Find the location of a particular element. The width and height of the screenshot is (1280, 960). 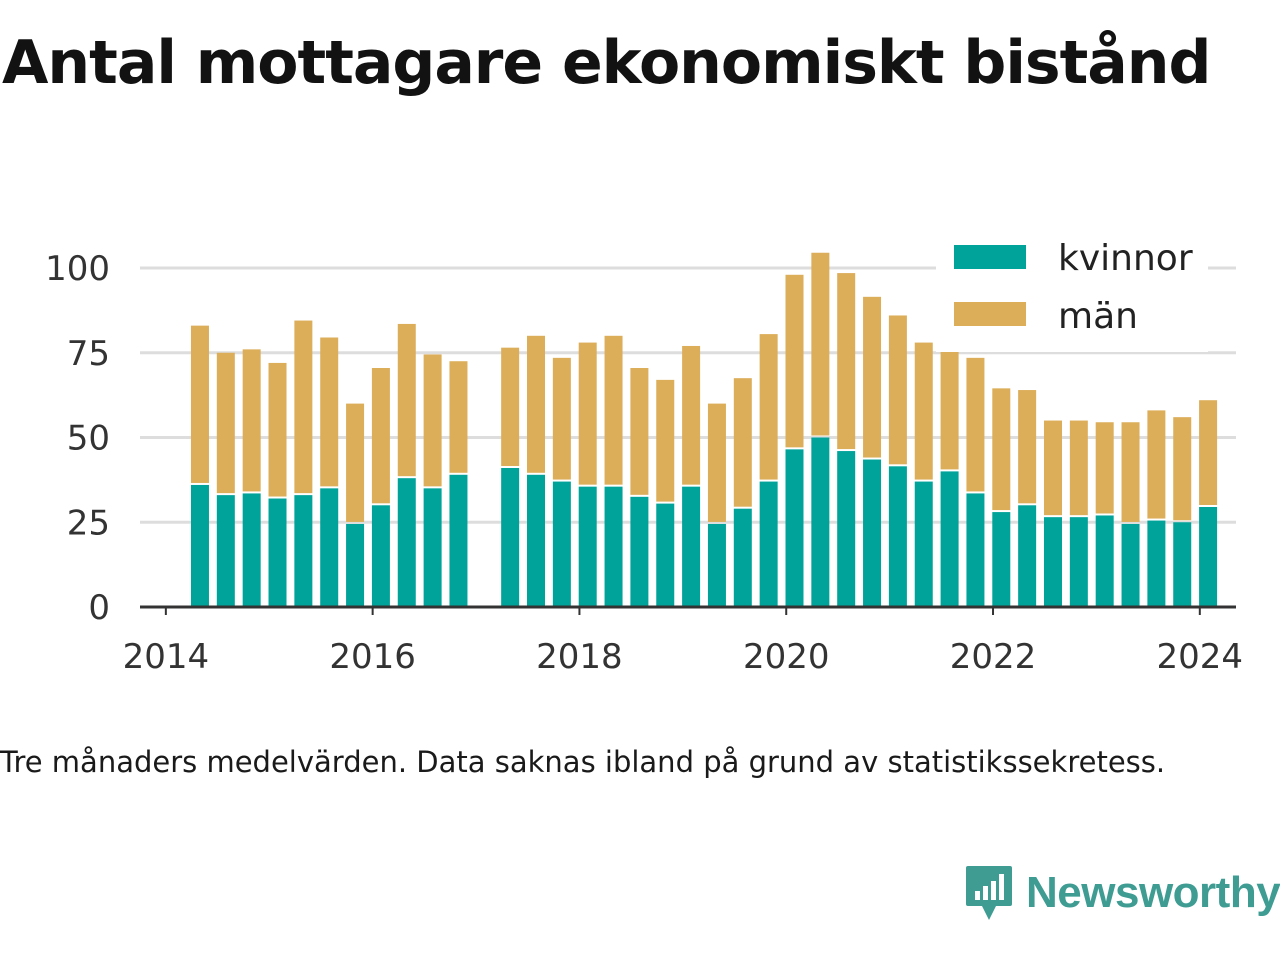

x-tick-label: 2016 is located at coordinates (372, 657).